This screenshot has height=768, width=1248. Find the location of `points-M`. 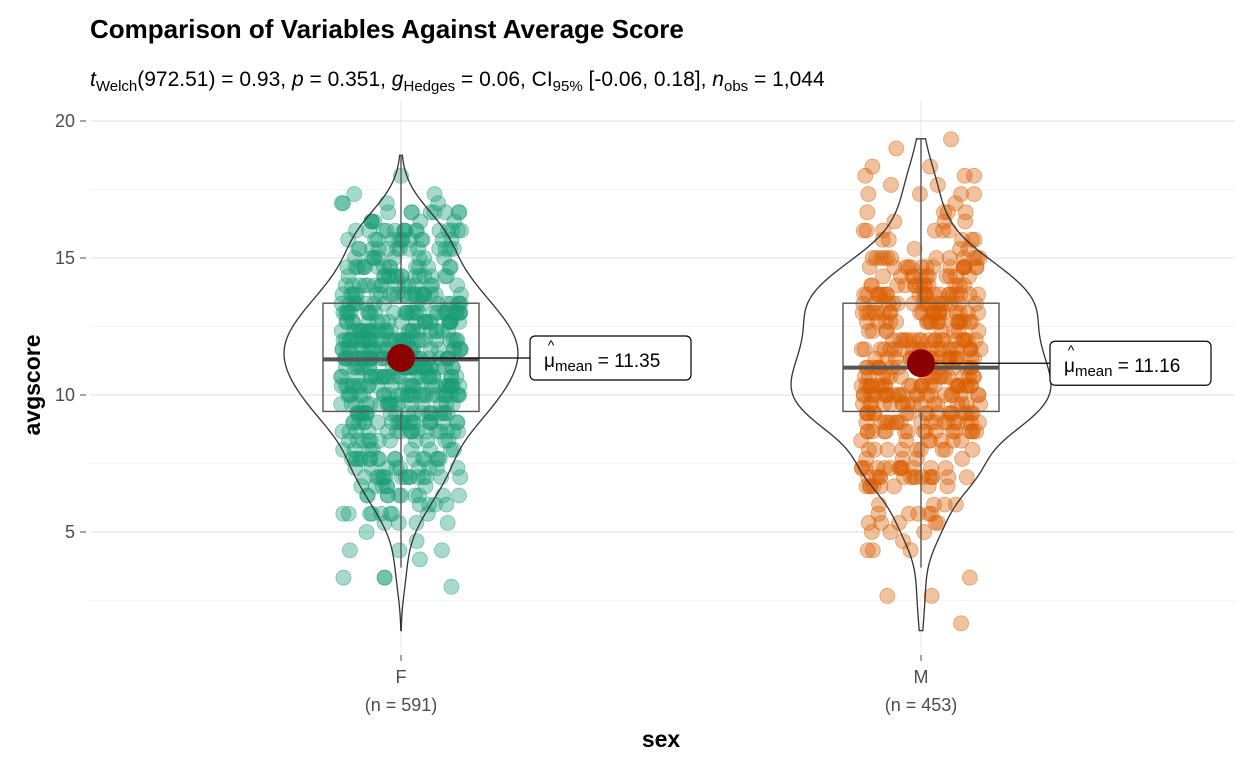

points-M is located at coordinates (921, 381).